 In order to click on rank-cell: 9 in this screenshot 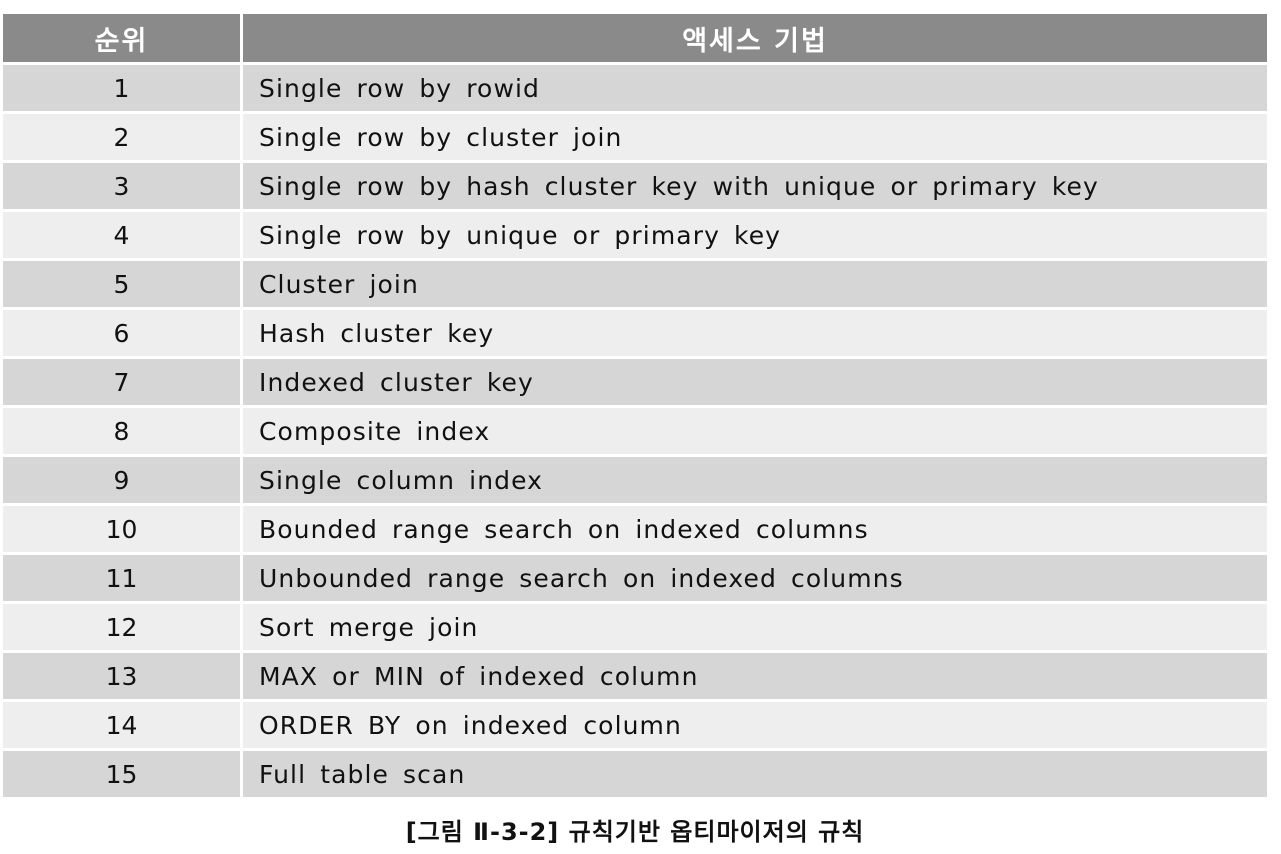, I will do `click(123, 481)`.